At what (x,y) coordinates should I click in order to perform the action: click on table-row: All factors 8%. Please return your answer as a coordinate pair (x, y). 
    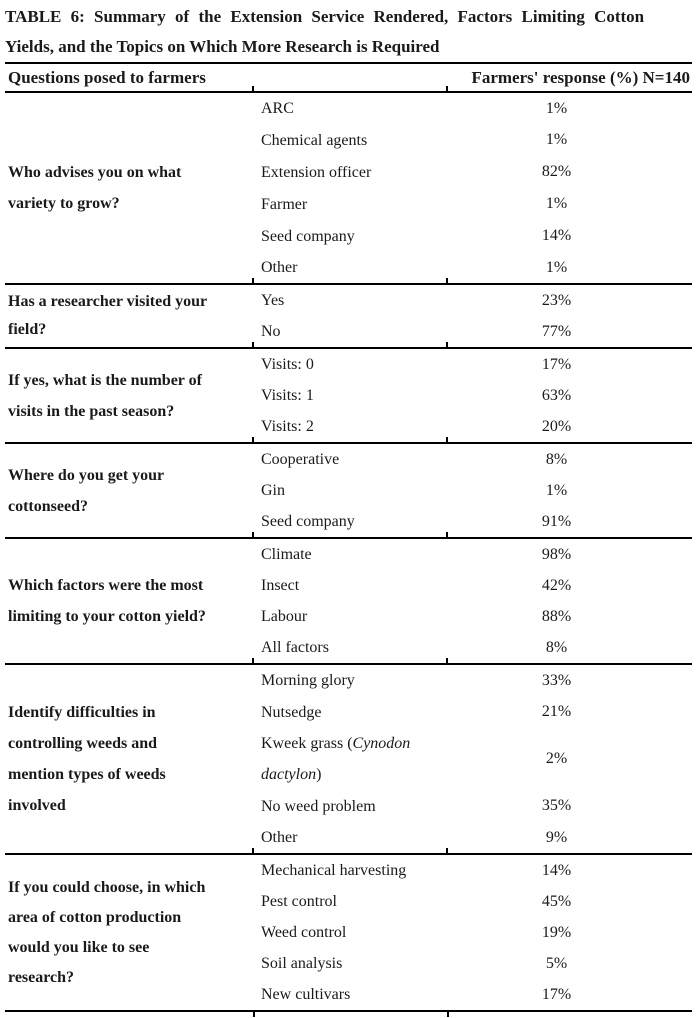
    Looking at the image, I should click on (348, 648).